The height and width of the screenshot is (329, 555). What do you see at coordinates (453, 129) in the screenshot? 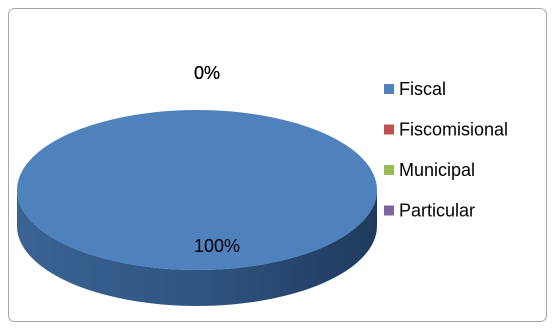
I see `legend-label: Fiscomisional` at bounding box center [453, 129].